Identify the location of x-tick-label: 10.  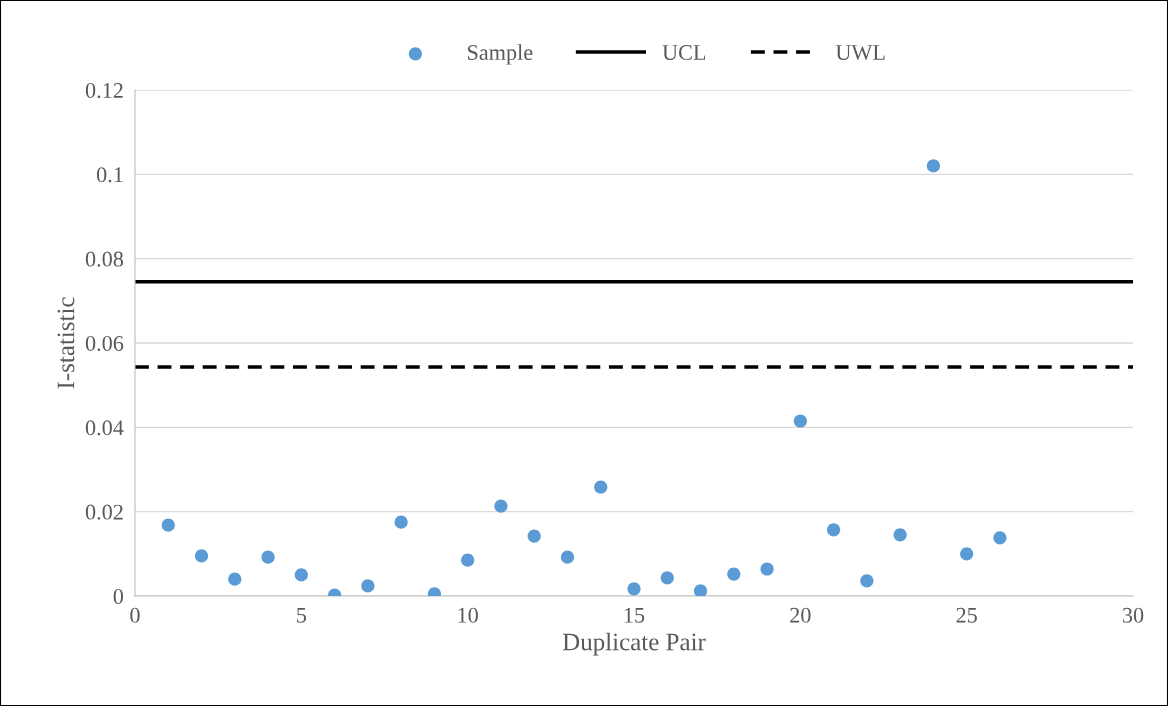
(468, 615).